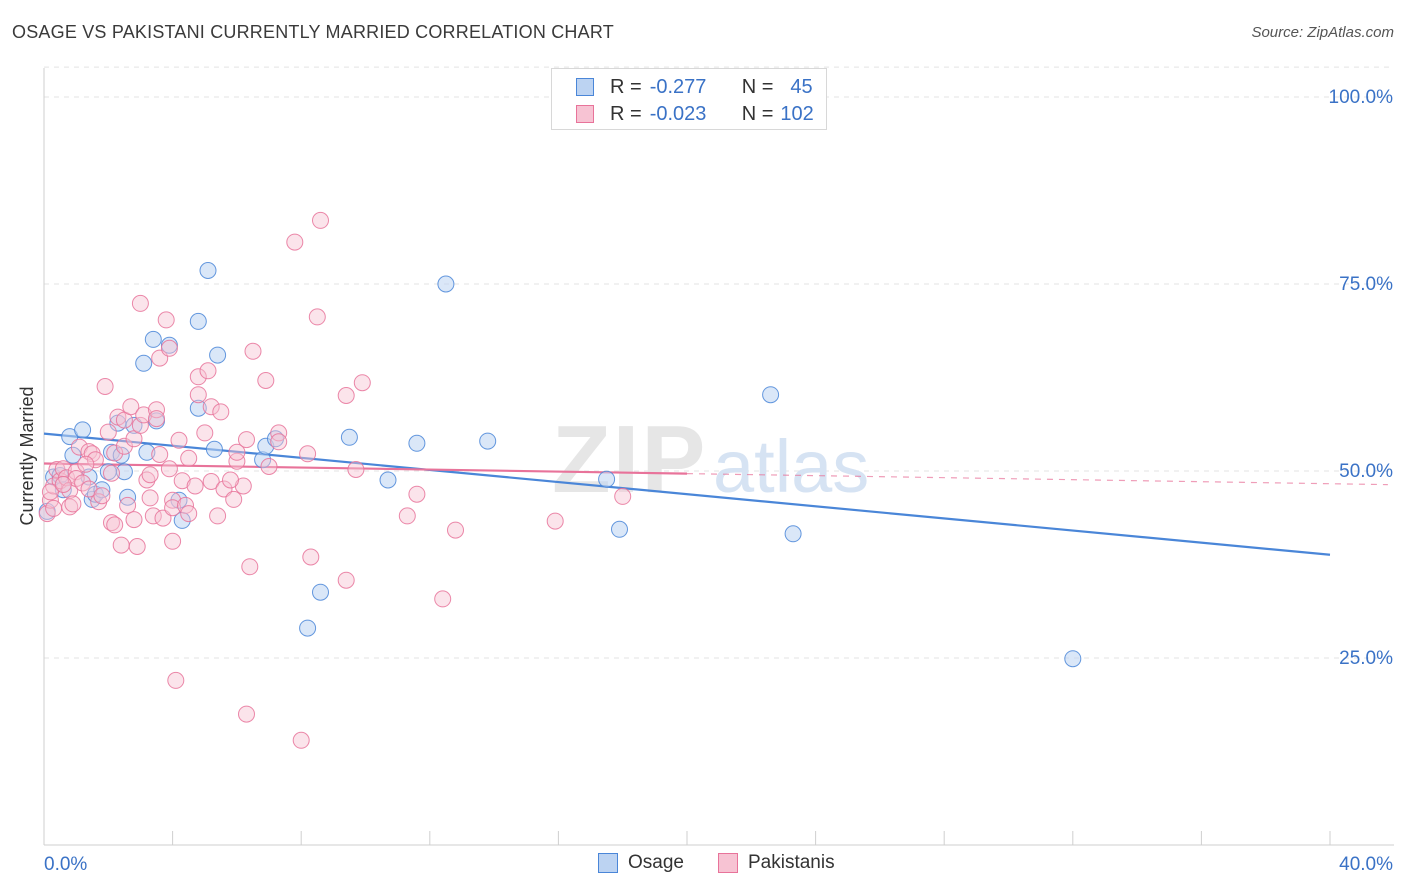 This screenshot has height=892, width=1406. What do you see at coordinates (1366, 864) in the screenshot?
I see `x-tick-label: 40.0%` at bounding box center [1366, 864].